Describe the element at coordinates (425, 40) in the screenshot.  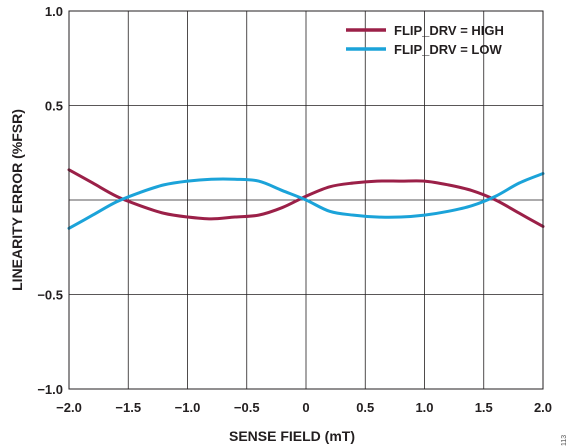
I see `legend: FLIP_DRV = HIGH FLIP_DRV = LOW` at that location.